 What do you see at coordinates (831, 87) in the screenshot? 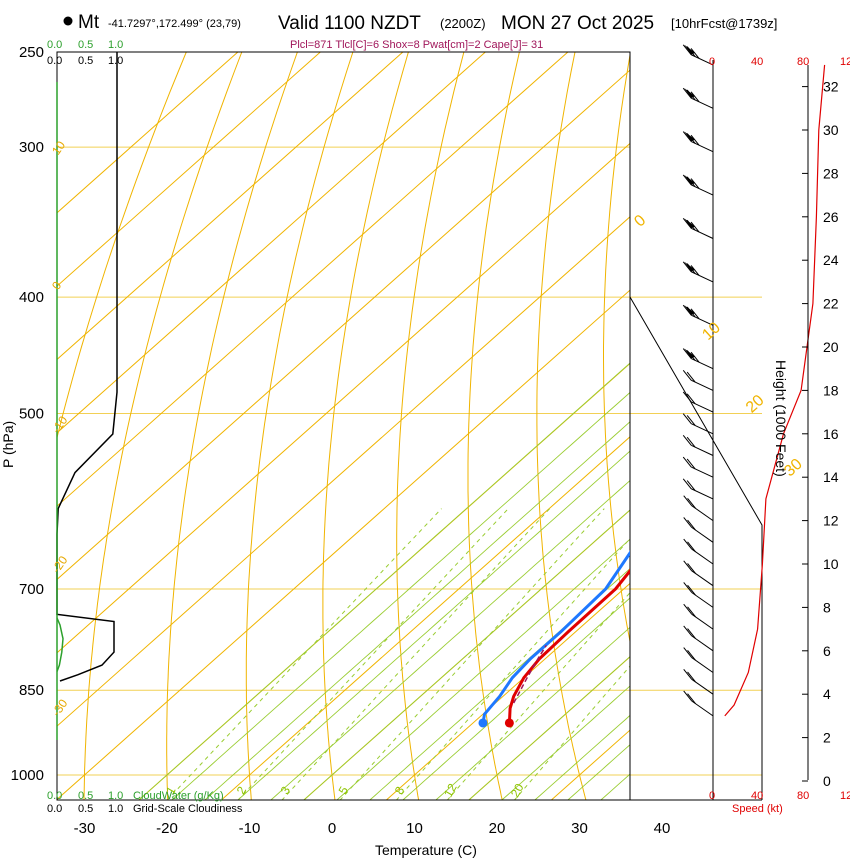
I see `height-label-32: 32` at bounding box center [831, 87].